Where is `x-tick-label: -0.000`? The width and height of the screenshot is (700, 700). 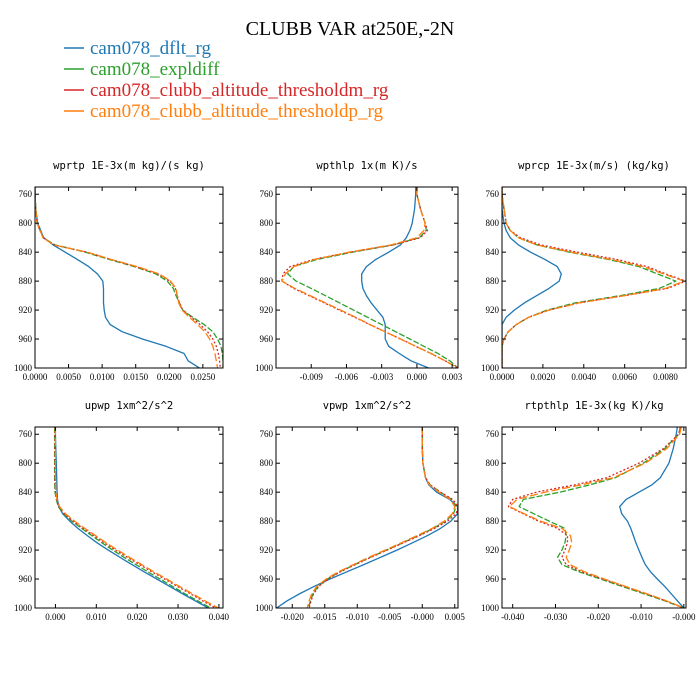 x-tick-label: -0.000 is located at coordinates (423, 617).